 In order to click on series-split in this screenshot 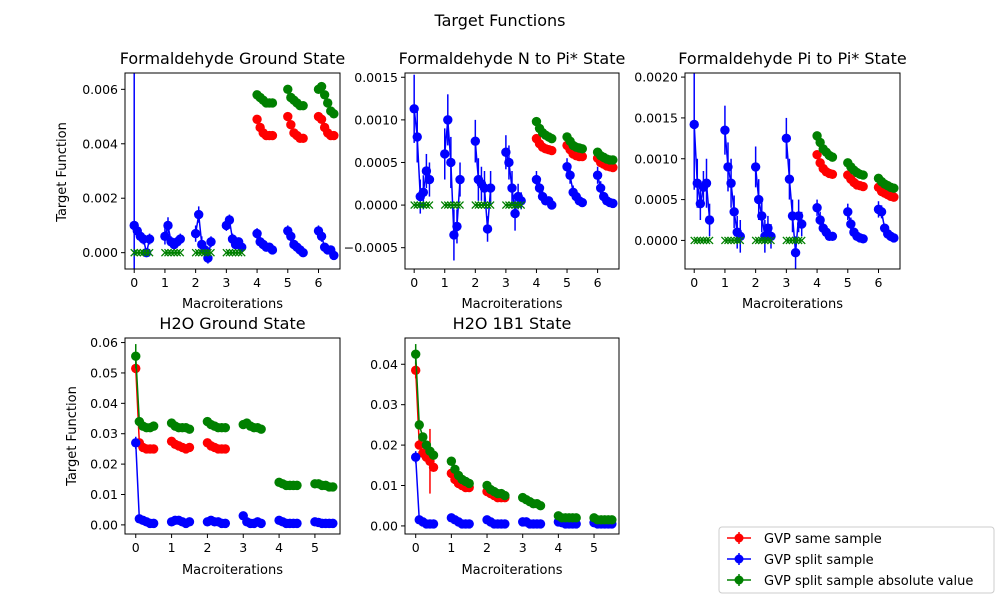, I will do `click(794, 171)`.